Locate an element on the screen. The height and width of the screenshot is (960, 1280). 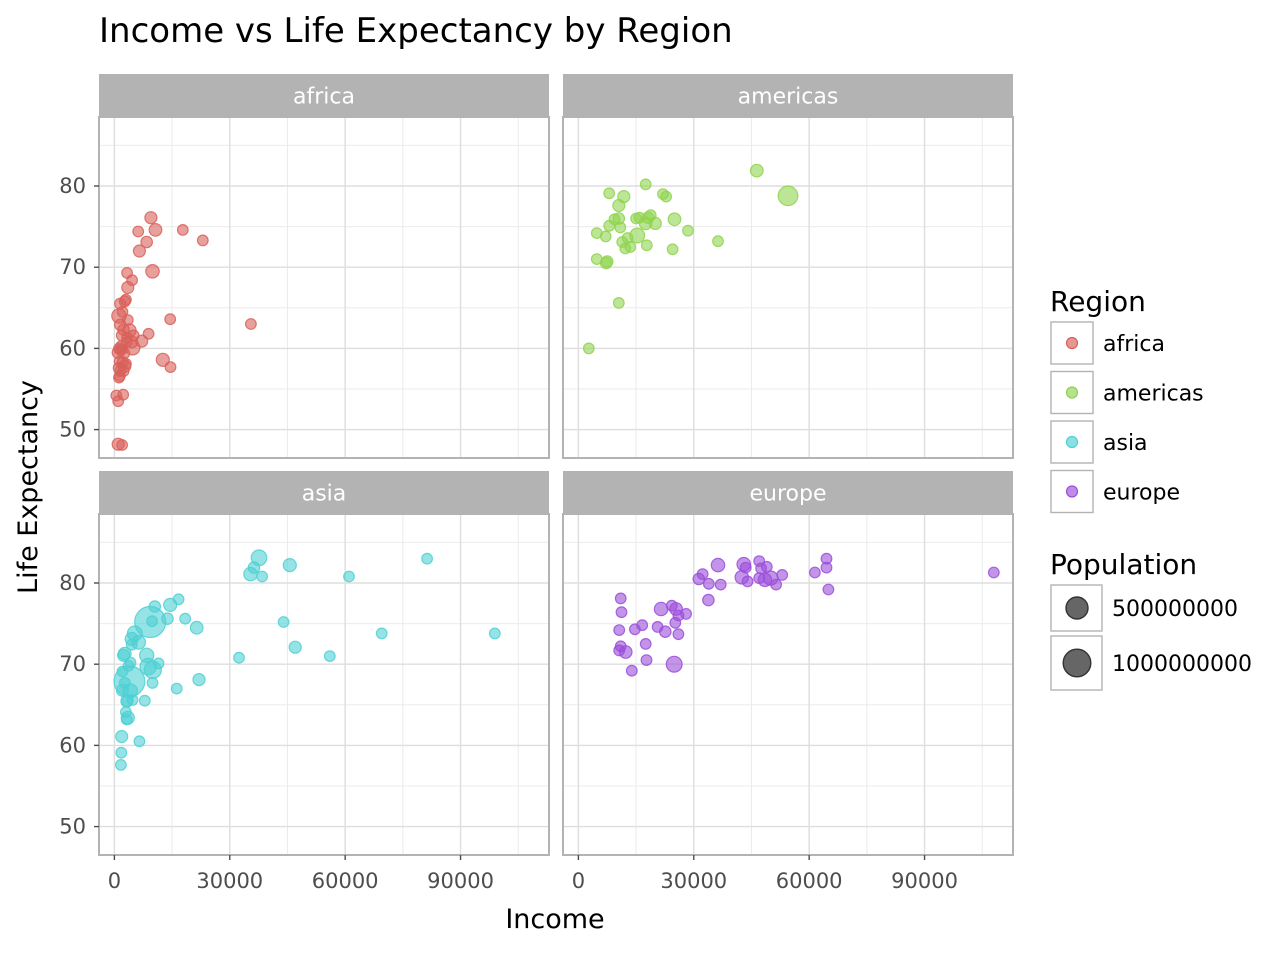
data-points-europe is located at coordinates (806, 614).